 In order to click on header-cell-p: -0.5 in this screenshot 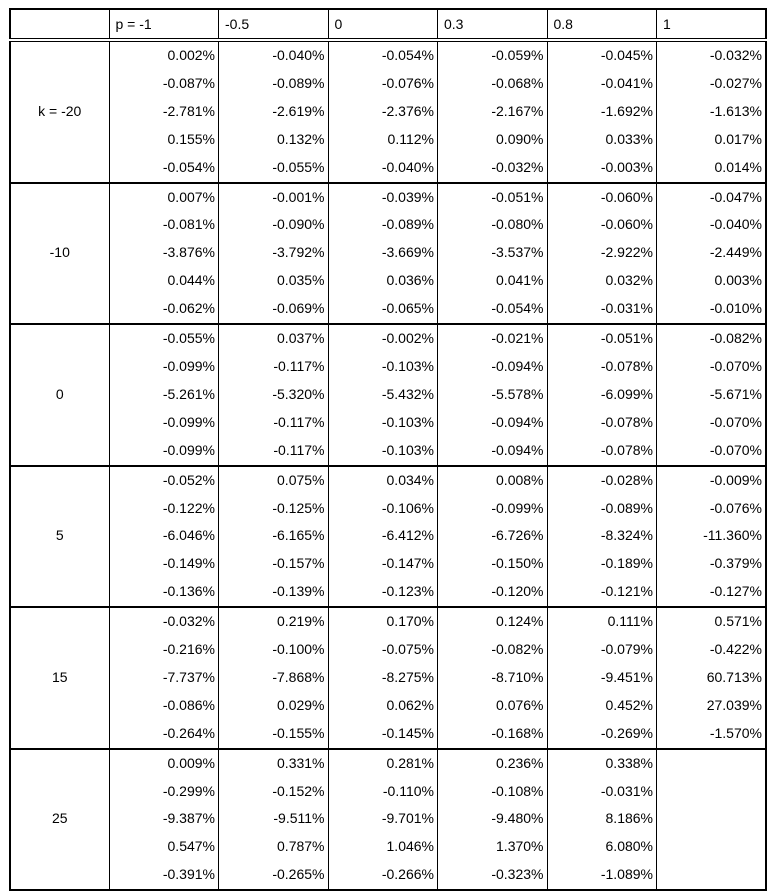, I will do `click(273, 24)`.